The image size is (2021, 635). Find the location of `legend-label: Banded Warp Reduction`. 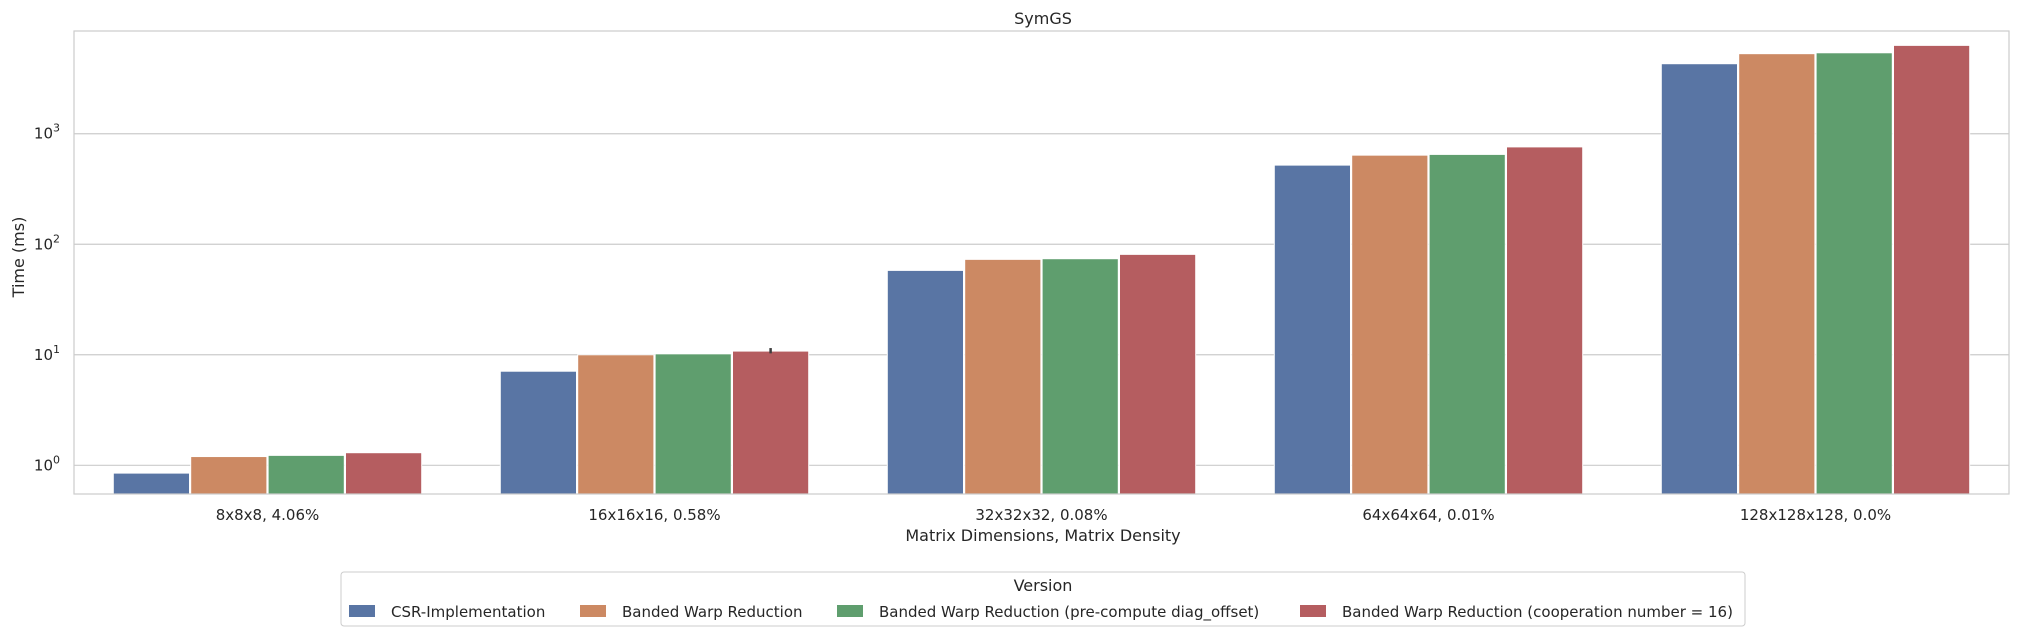

legend-label: Banded Warp Reduction is located at coordinates (712, 612).